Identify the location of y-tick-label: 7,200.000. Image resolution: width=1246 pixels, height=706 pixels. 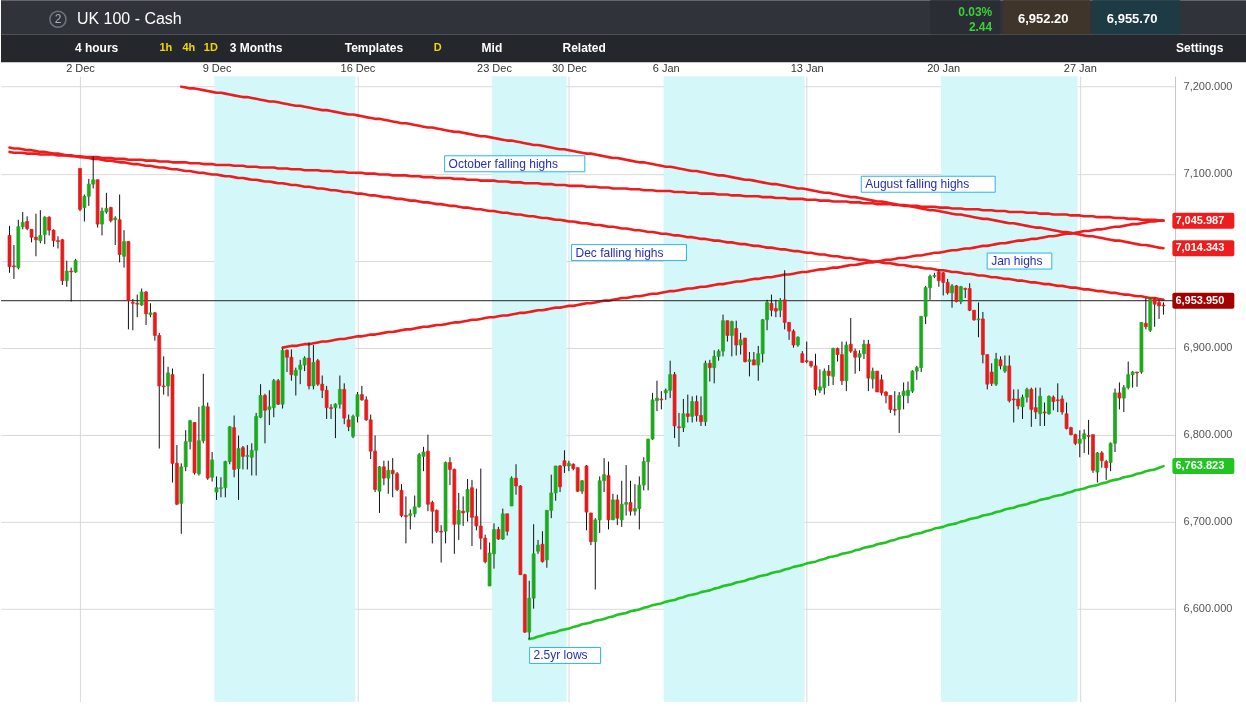
(1208, 86).